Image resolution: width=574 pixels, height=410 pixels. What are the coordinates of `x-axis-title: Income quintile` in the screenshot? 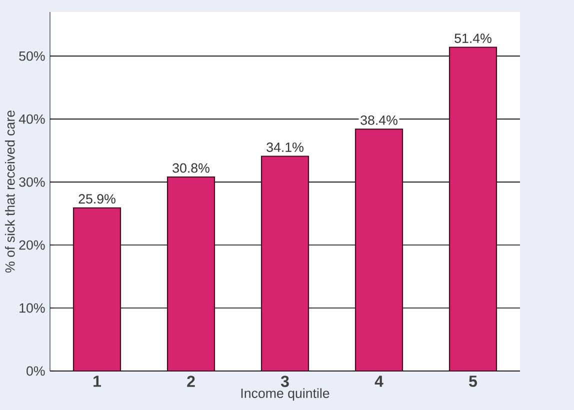 It's located at (285, 394).